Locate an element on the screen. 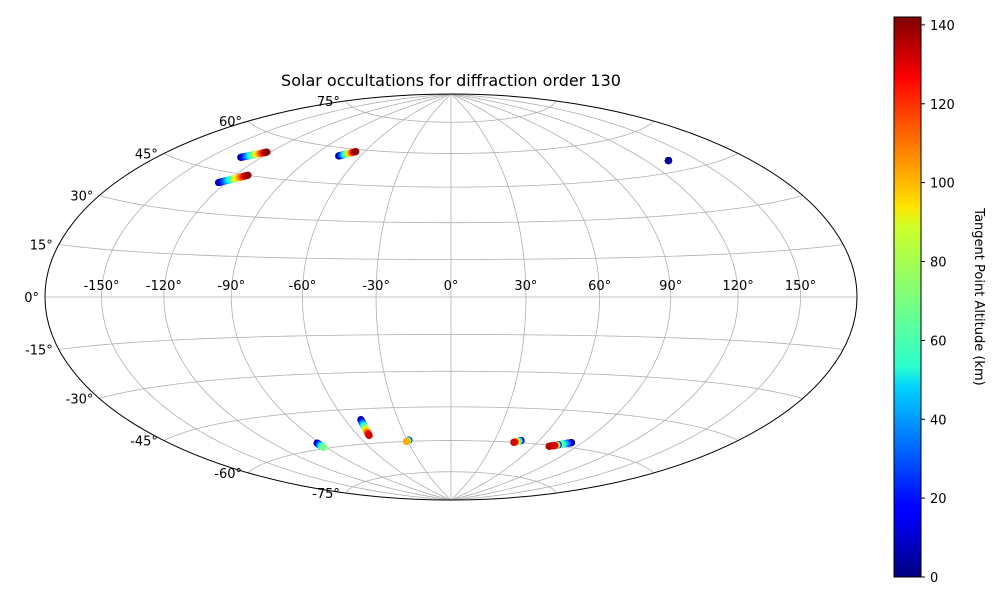 This screenshot has width=1000, height=600. longitude-tick-label: 30° is located at coordinates (525, 286).